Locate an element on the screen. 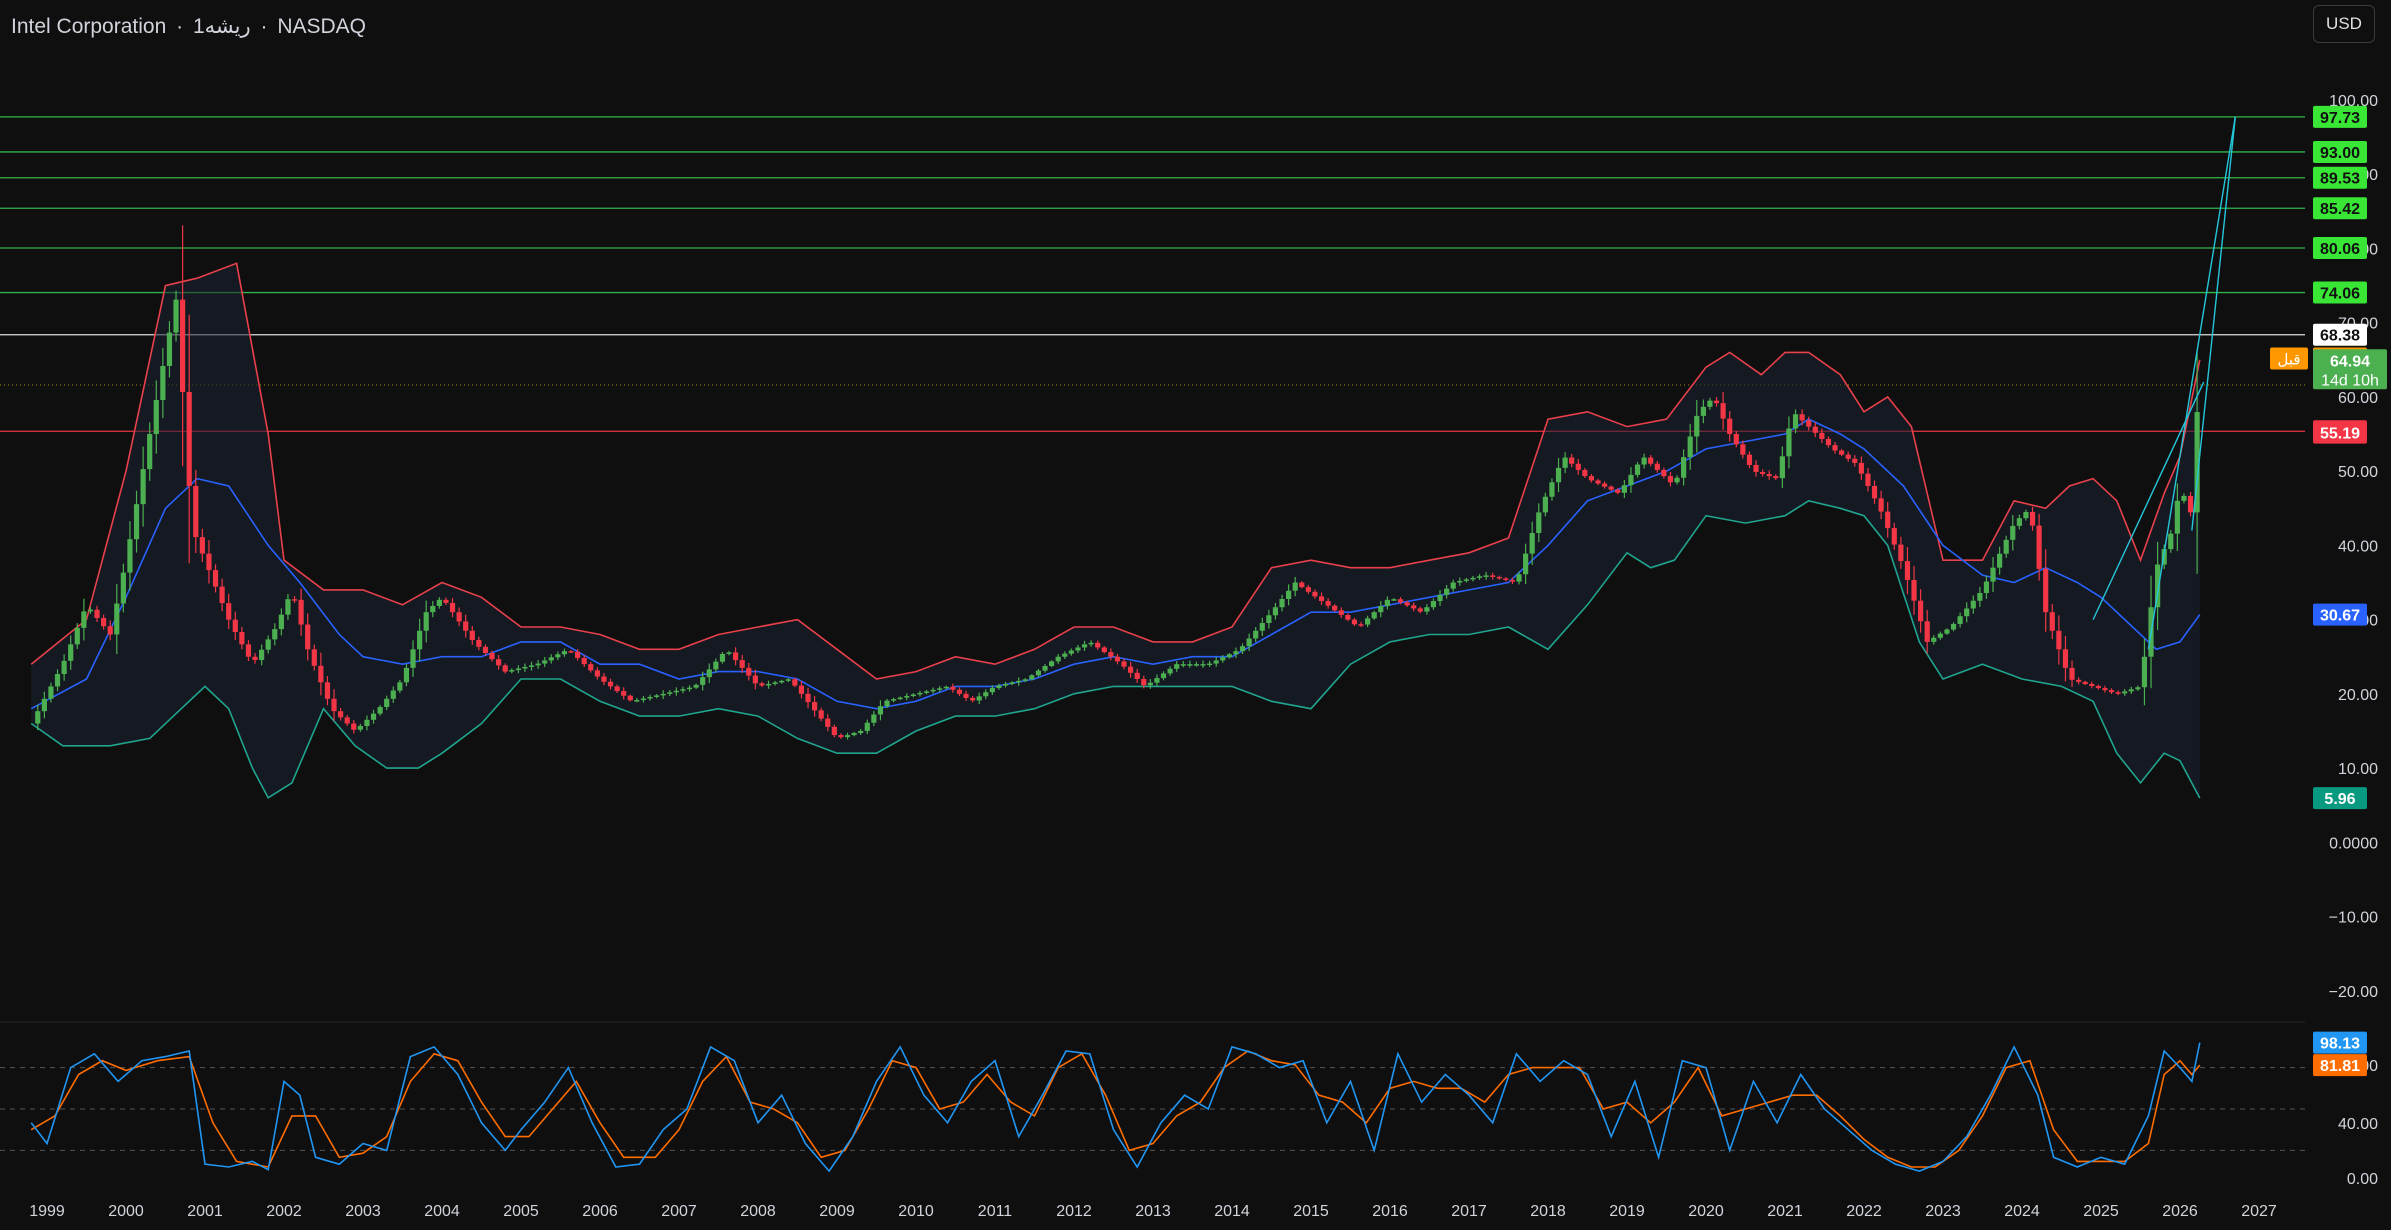 The height and width of the screenshot is (1230, 2391). time-tick-label: 2026 is located at coordinates (2180, 1211).